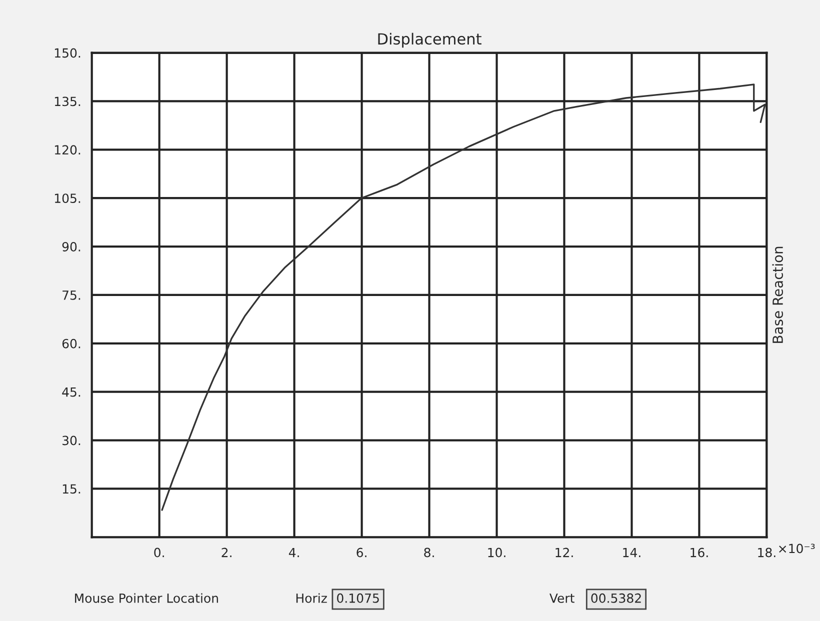  Describe the element at coordinates (71, 392) in the screenshot. I see `y-tick-label: 45.` at that location.